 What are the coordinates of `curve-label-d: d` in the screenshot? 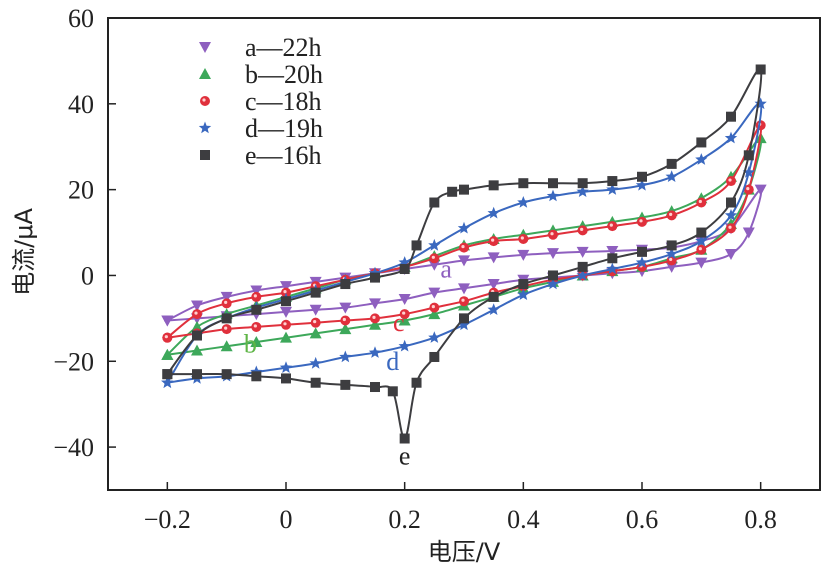 It's located at (392, 361).